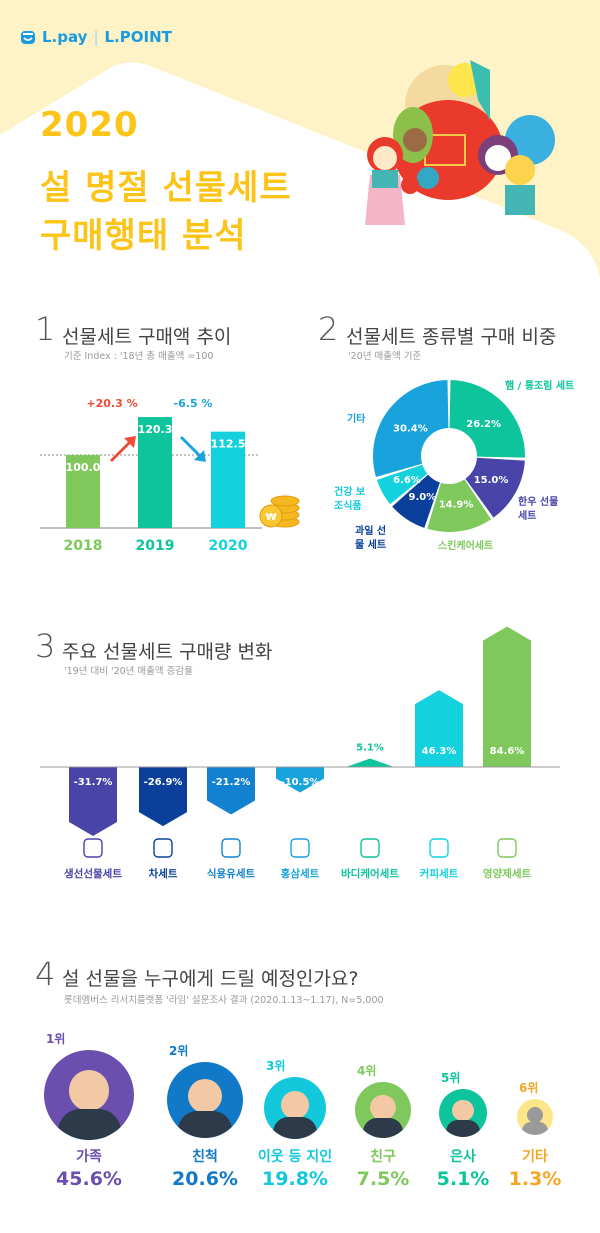 The width and height of the screenshot is (600, 1233). I want to click on category-label: 식용유세트, so click(231, 873).